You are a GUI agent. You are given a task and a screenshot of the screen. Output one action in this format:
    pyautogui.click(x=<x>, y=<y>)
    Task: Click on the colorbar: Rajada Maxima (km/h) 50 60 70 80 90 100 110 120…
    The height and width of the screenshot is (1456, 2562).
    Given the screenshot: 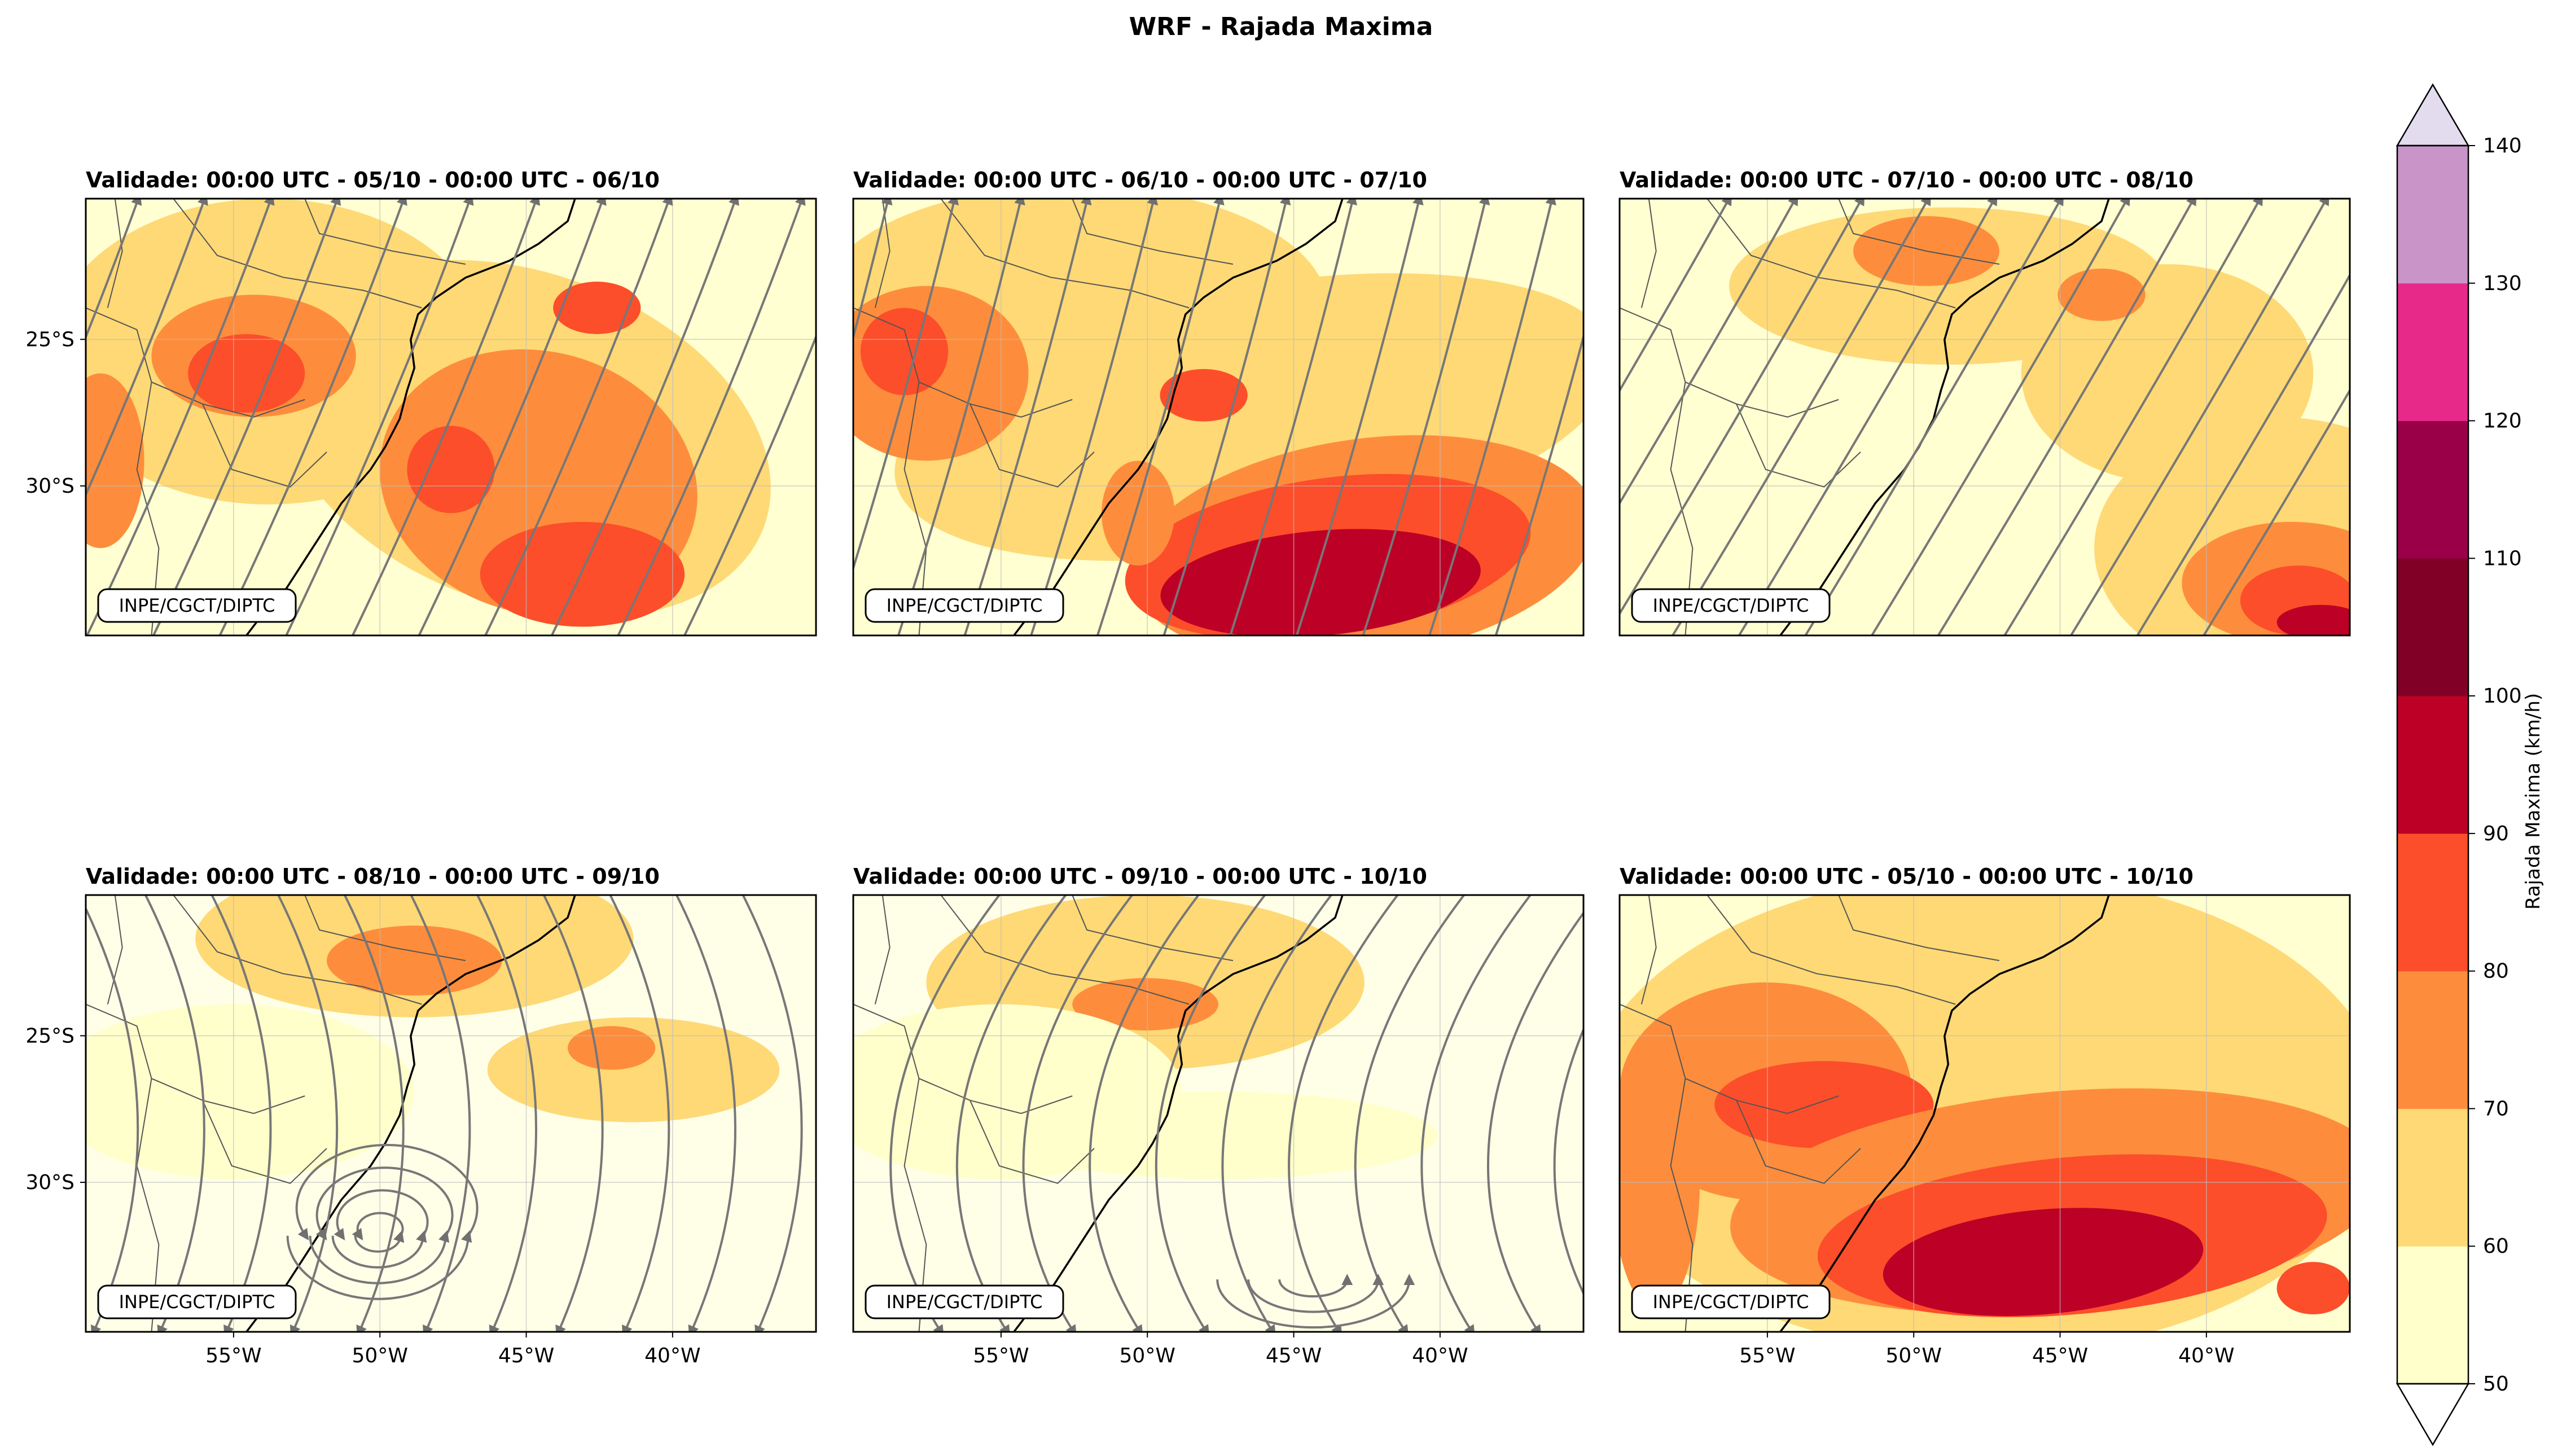 What is the action you would take?
    pyautogui.click(x=2470, y=764)
    